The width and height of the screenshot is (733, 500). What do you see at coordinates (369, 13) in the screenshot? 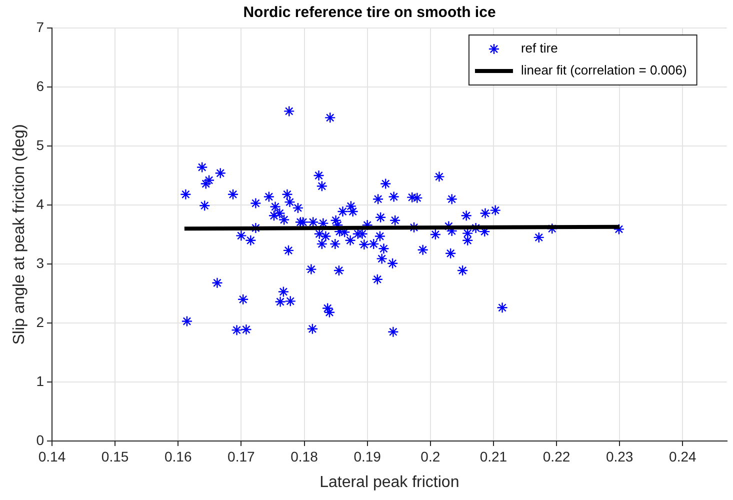
I see `chart-title: Nordic reference tire on smooth ice` at bounding box center [369, 13].